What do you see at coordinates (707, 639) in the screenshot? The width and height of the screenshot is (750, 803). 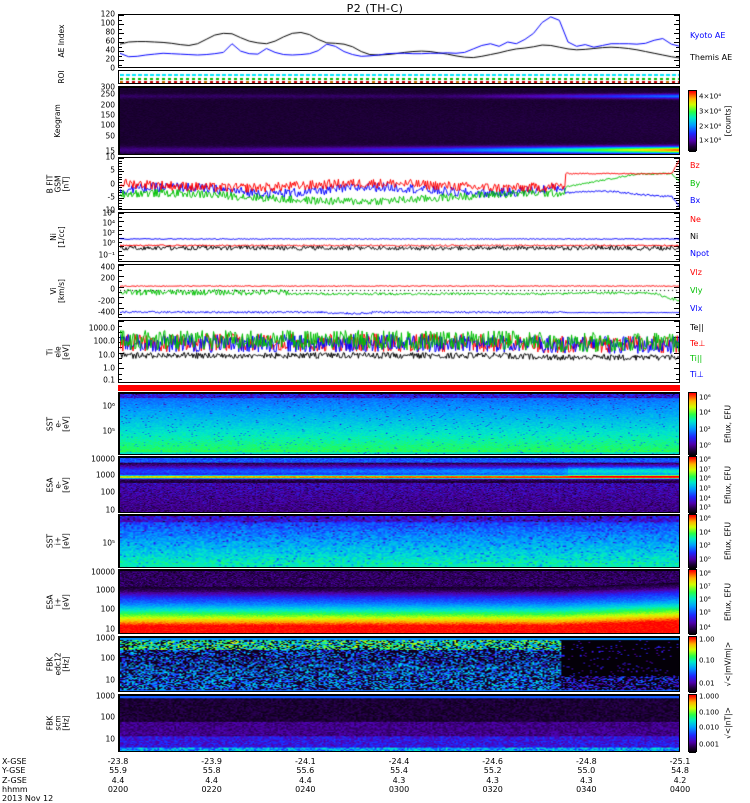 I see `colorbar-label: 1.00` at bounding box center [707, 639].